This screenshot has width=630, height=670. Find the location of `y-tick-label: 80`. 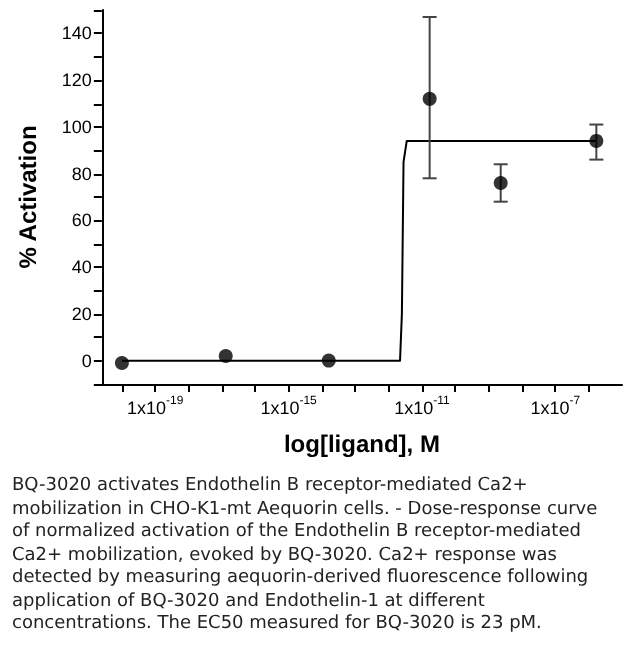

y-tick-label: 80 is located at coordinates (81, 173).